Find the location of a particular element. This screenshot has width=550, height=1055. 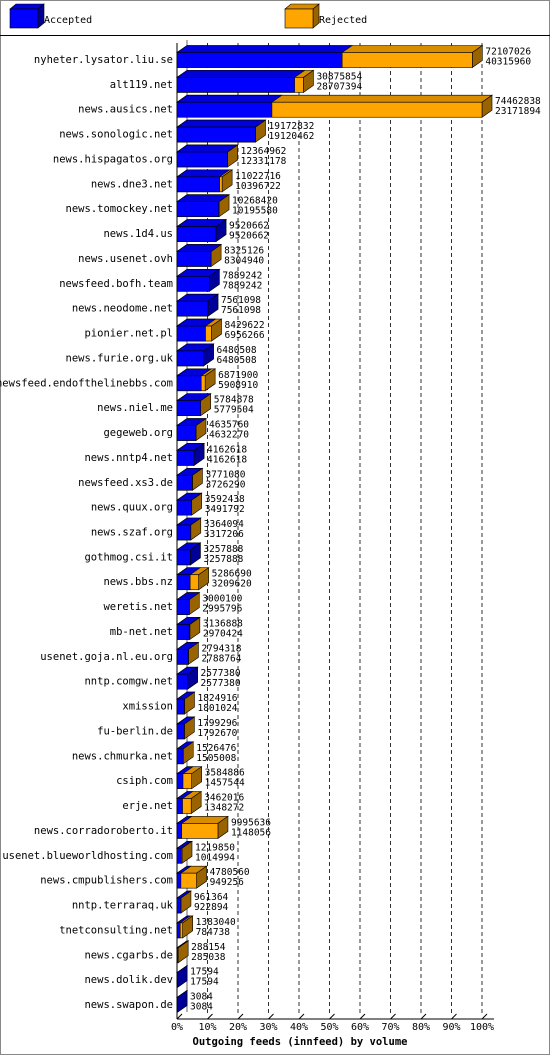

accepted-label: 1505008 is located at coordinates (216, 758).